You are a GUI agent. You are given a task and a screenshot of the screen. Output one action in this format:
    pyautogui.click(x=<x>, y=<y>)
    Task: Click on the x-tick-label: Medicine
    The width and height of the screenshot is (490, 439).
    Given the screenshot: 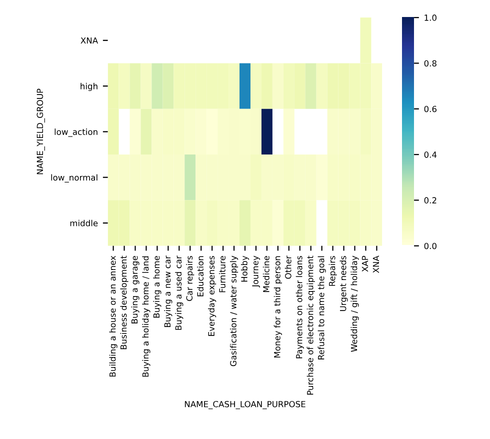 What is the action you would take?
    pyautogui.click(x=266, y=274)
    